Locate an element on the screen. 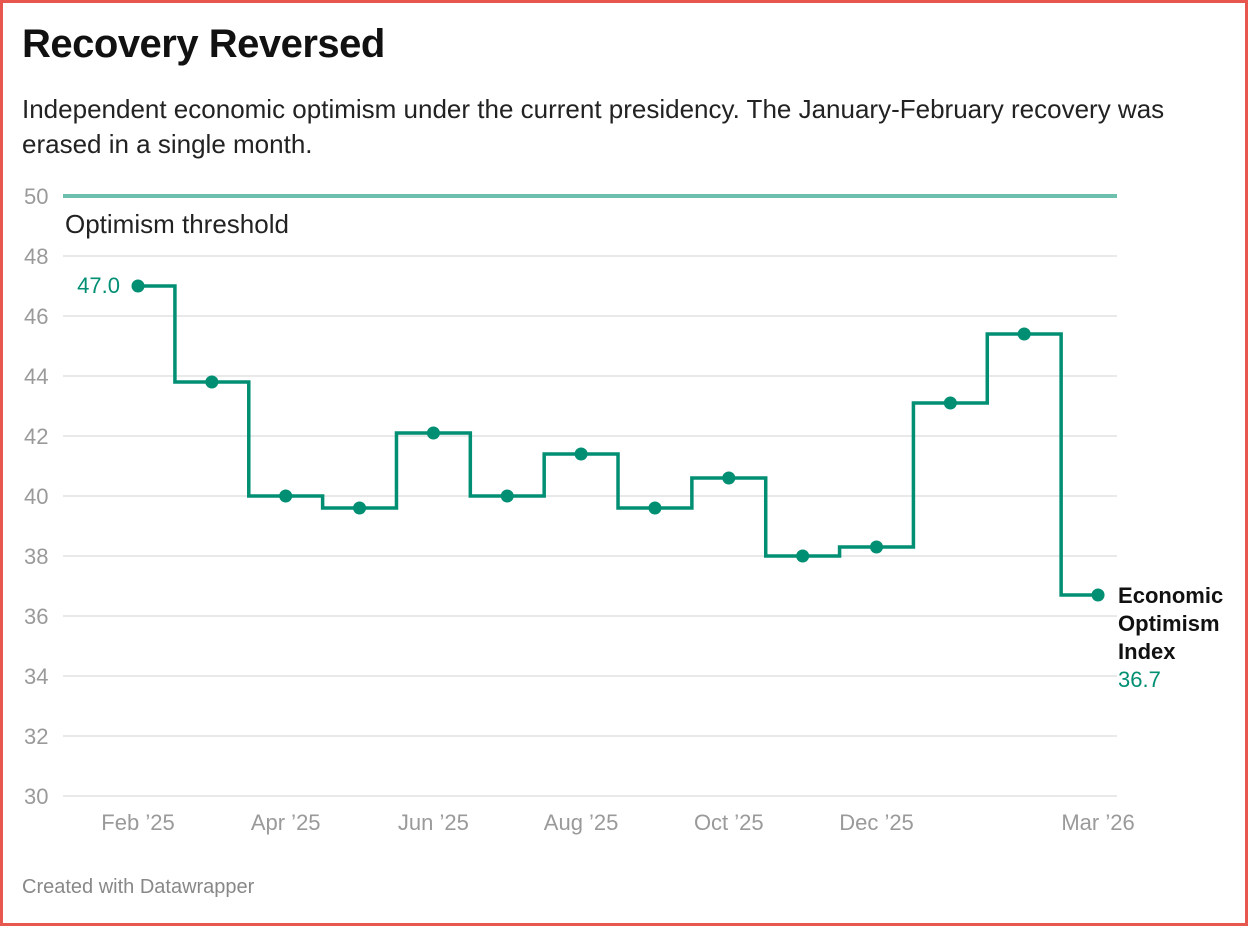 This screenshot has height=926, width=1248. y-tick-label: 44 is located at coordinates (36, 376).